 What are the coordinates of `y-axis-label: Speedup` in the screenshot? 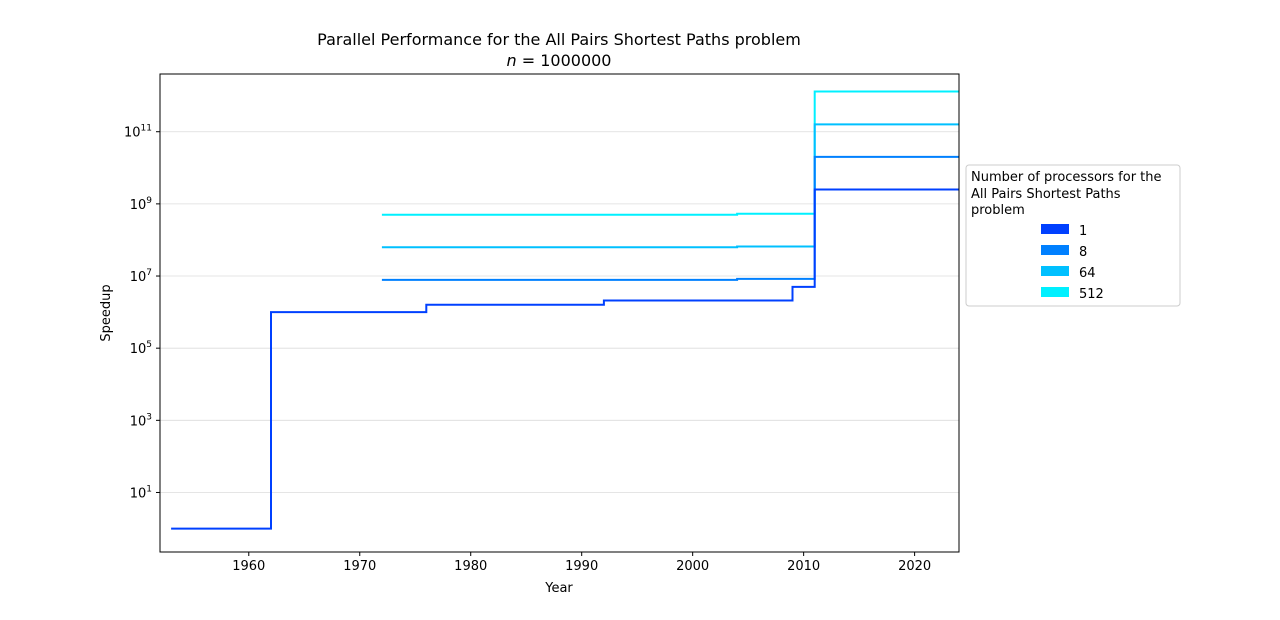 It's located at (106, 312).